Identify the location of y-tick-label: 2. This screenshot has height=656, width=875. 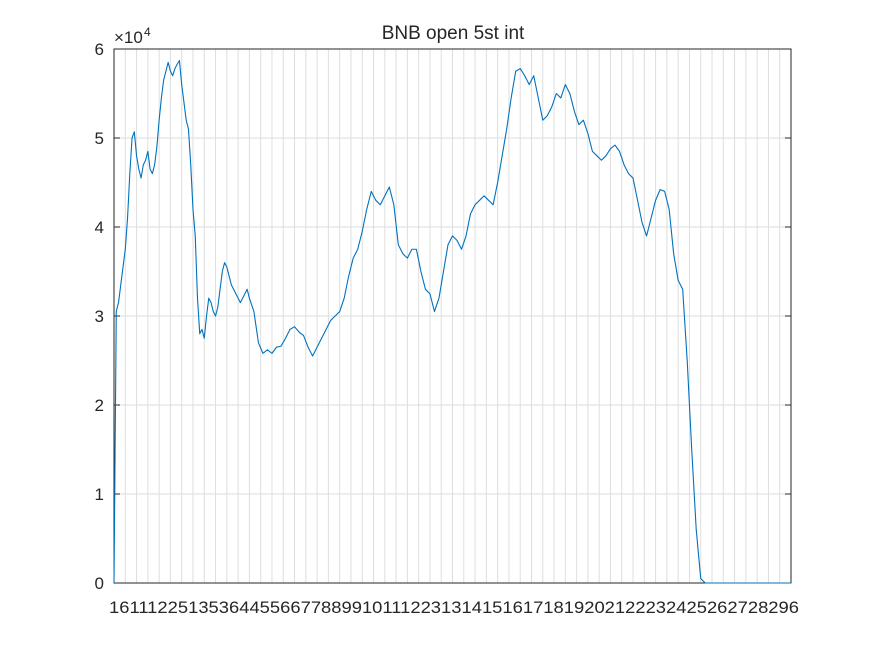
(99, 405).